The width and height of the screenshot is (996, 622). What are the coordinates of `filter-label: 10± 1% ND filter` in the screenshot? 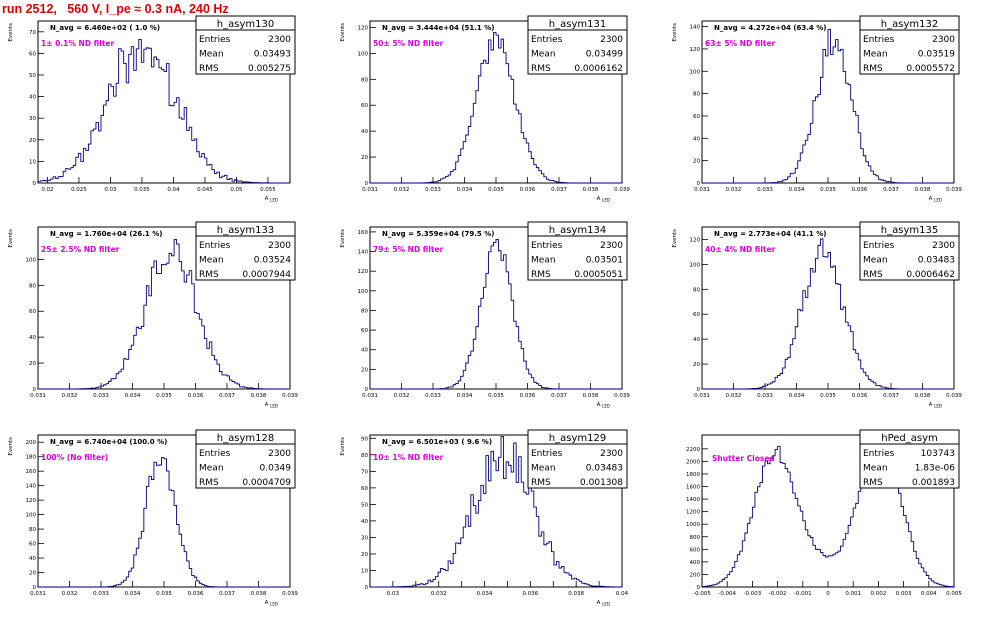 It's located at (408, 457).